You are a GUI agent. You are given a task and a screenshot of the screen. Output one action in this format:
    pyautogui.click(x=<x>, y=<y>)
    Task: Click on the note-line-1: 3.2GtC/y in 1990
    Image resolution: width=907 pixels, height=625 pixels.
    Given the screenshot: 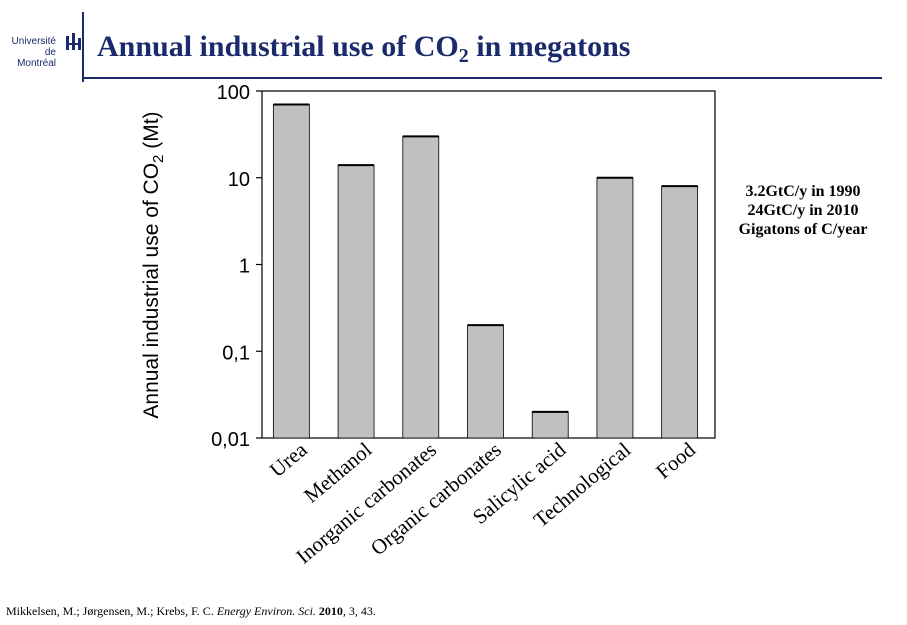 What is the action you would take?
    pyautogui.click(x=803, y=191)
    